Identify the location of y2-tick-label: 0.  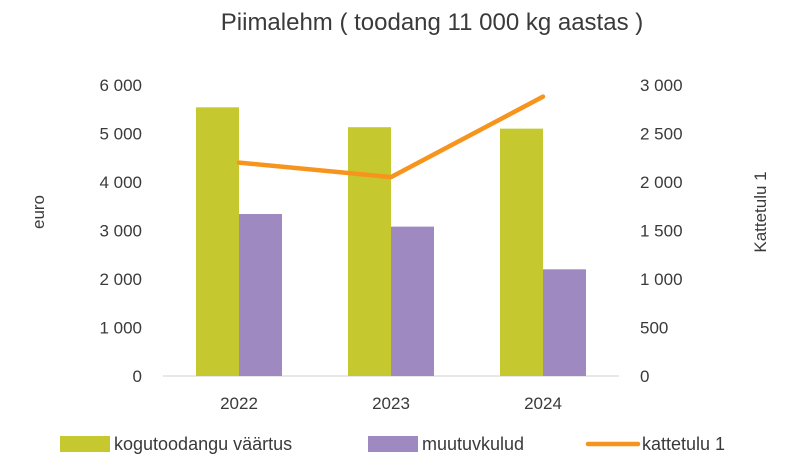
(644, 376).